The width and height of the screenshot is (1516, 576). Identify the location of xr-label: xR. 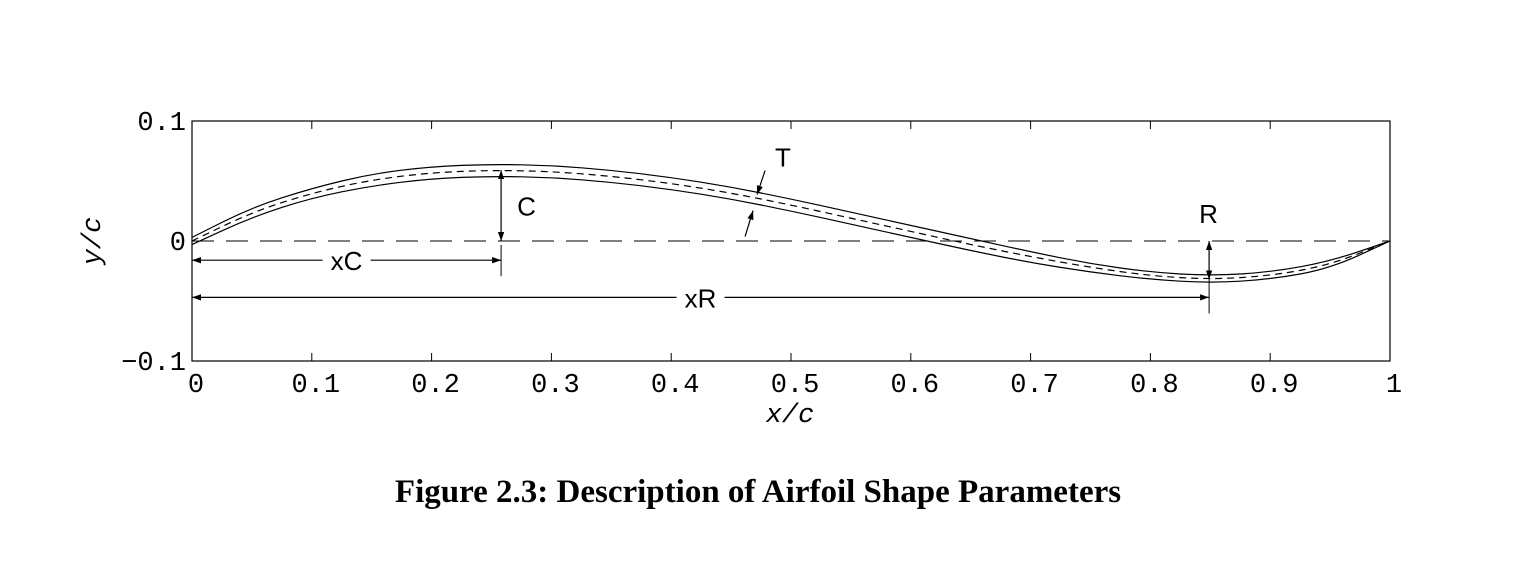
(701, 298).